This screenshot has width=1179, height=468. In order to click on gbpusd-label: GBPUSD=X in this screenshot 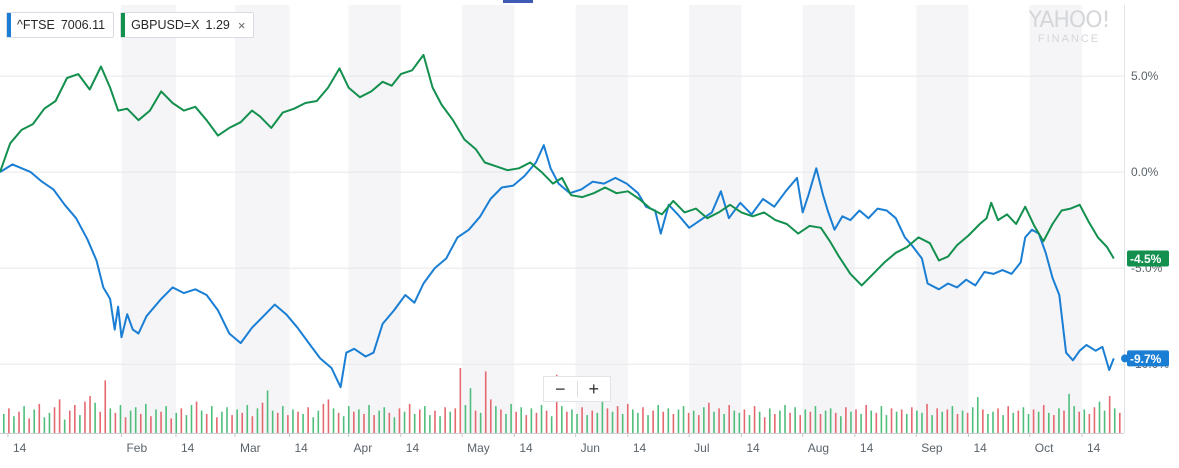, I will do `click(165, 25)`.